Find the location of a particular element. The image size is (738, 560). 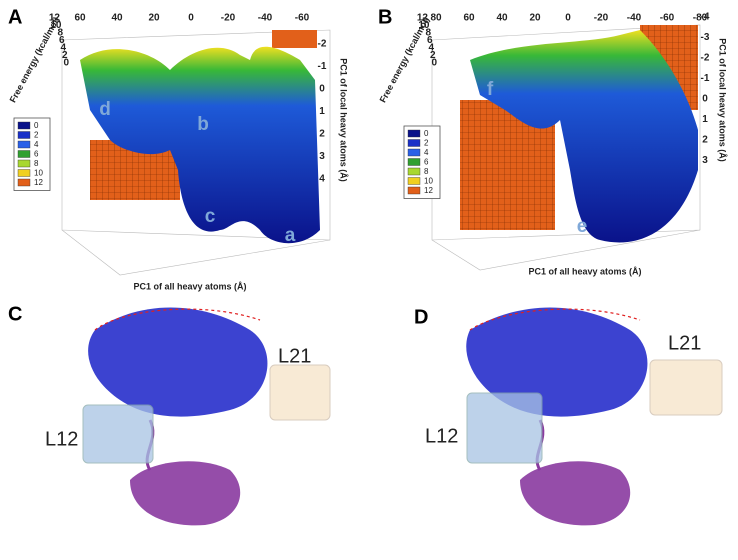

basin-label: c is located at coordinates (210, 216).